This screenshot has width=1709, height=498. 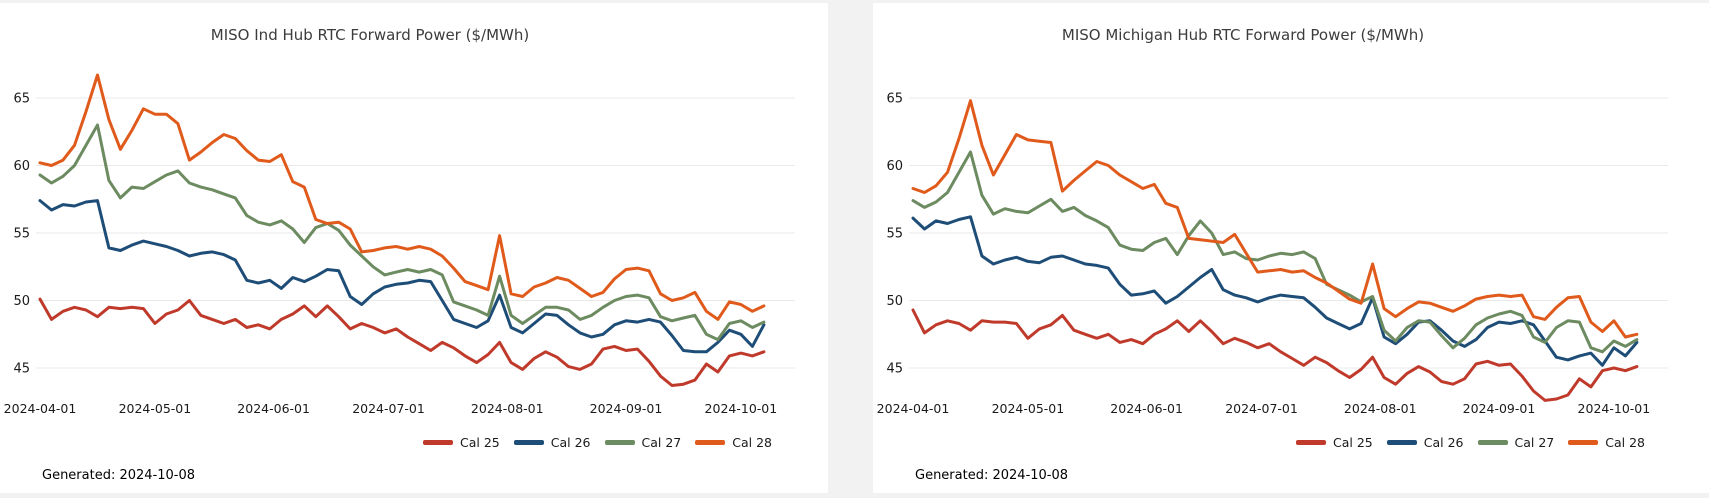 What do you see at coordinates (850, 249) in the screenshot?
I see `card-divider` at bounding box center [850, 249].